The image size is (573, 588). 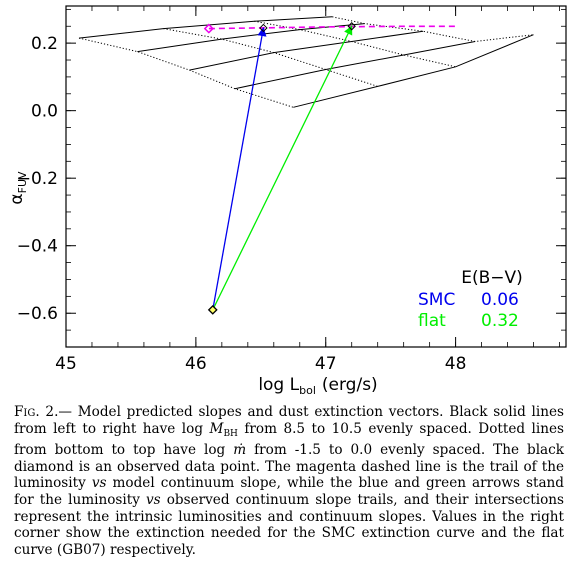 I want to click on black-hole-mass-lines, so click(x=306, y=62).